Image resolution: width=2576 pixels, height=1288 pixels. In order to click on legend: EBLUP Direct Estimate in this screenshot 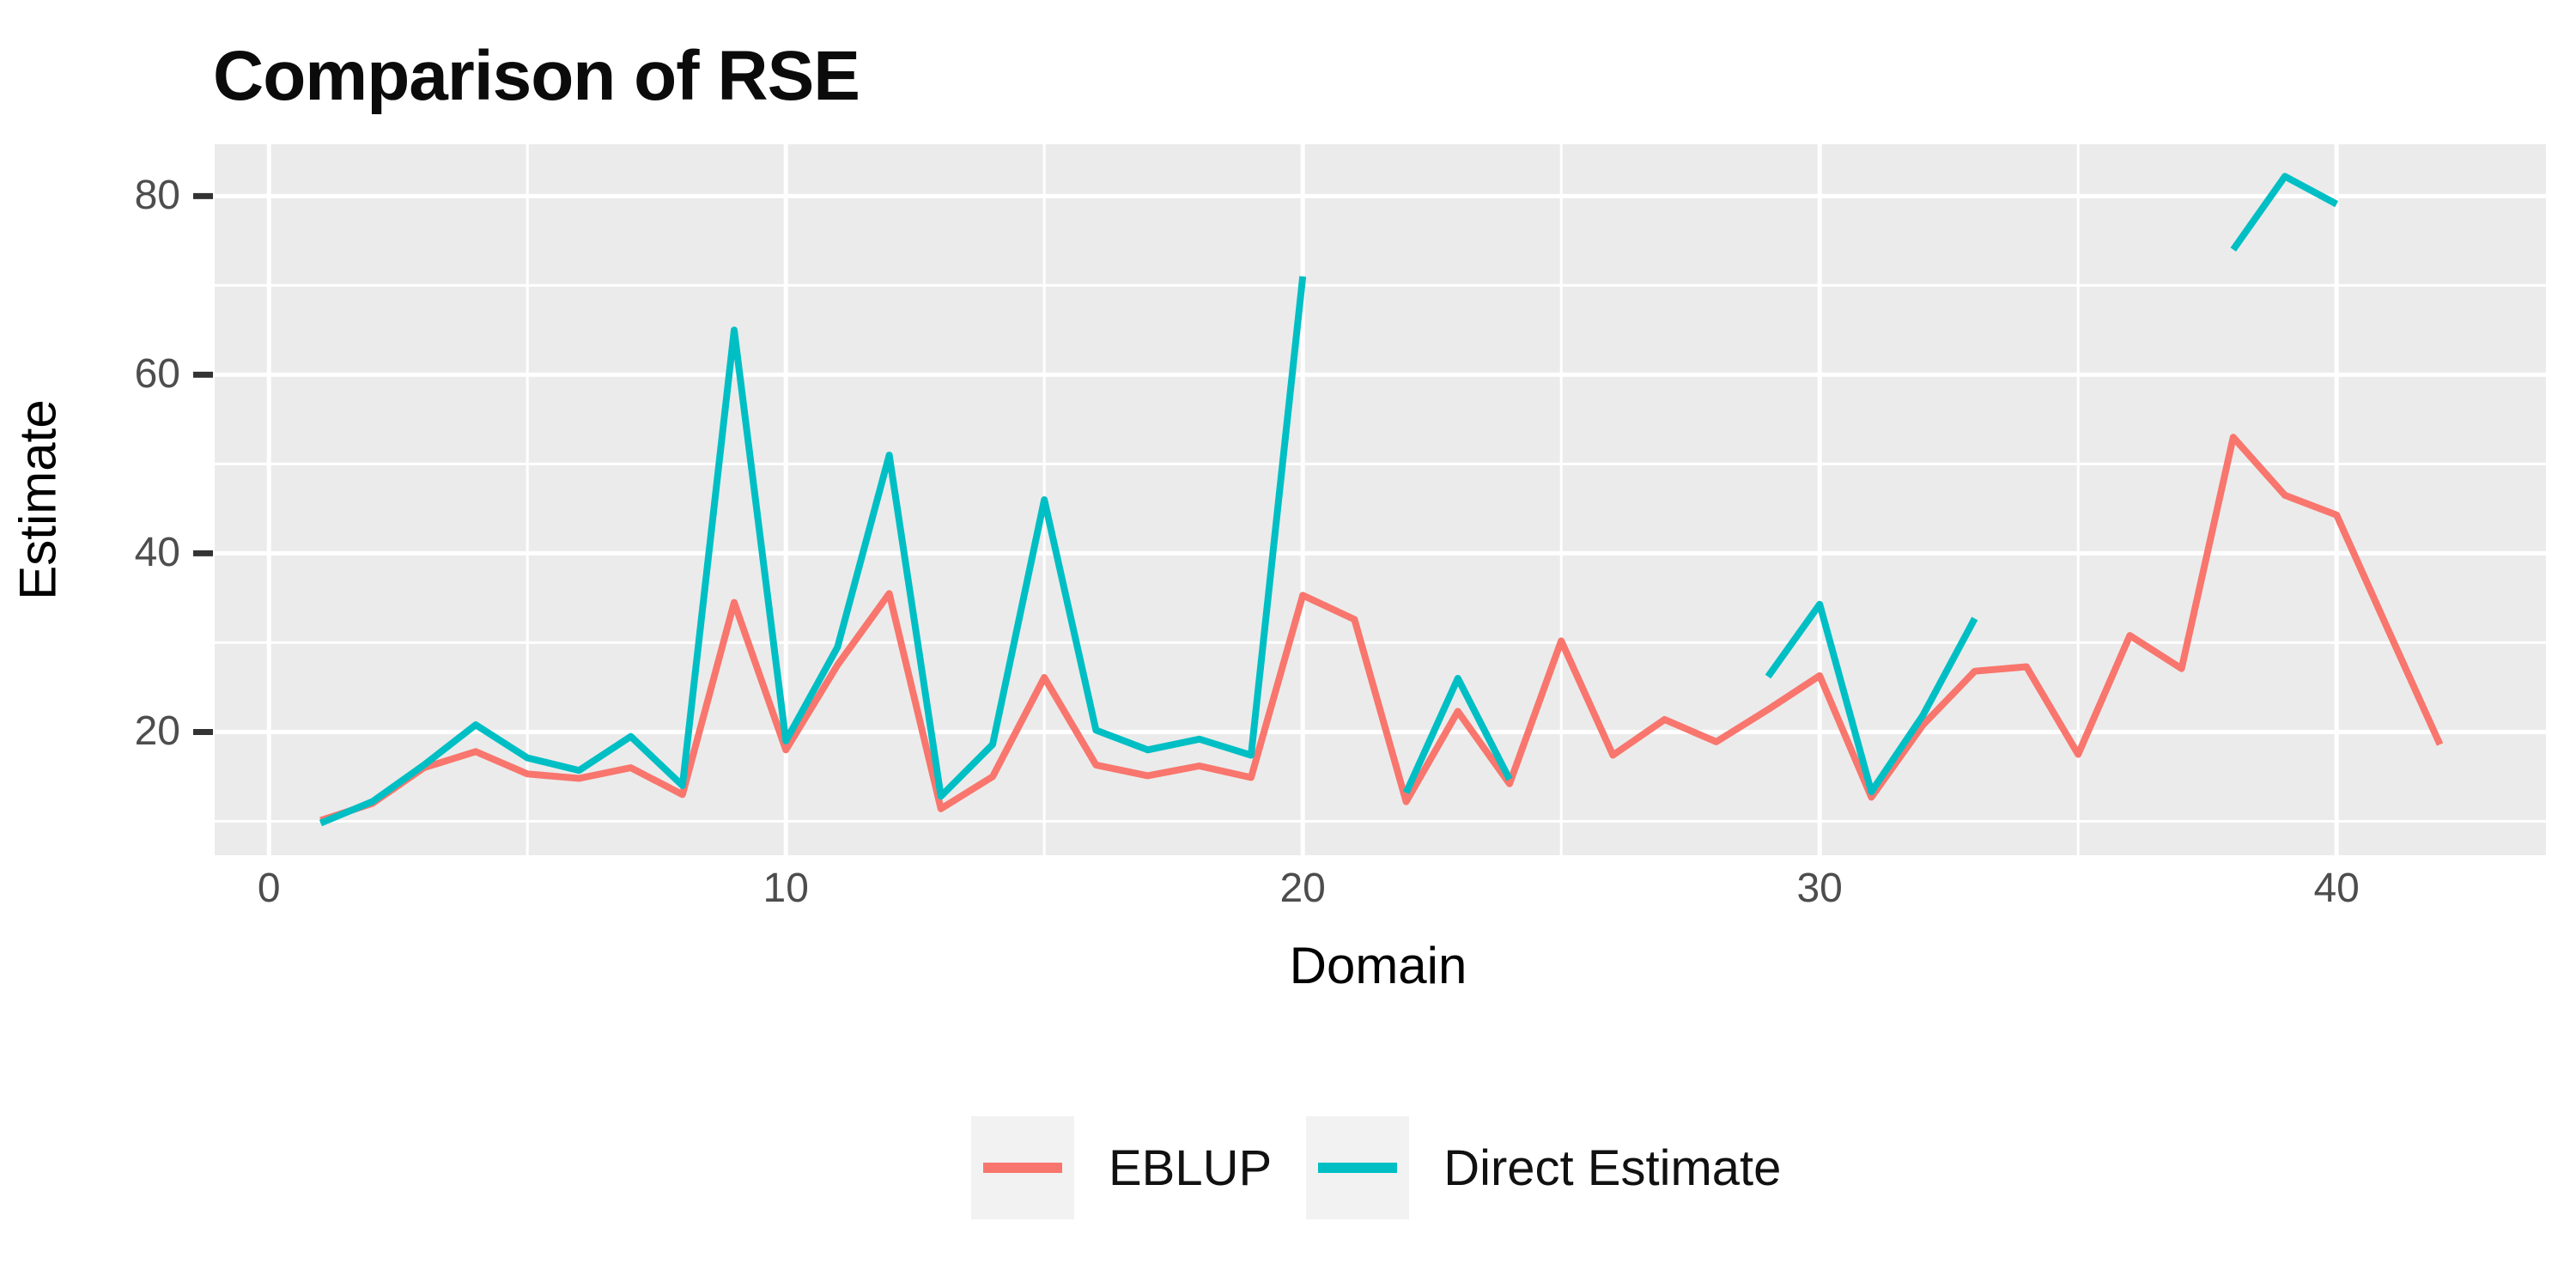, I will do `click(1376, 1167)`.